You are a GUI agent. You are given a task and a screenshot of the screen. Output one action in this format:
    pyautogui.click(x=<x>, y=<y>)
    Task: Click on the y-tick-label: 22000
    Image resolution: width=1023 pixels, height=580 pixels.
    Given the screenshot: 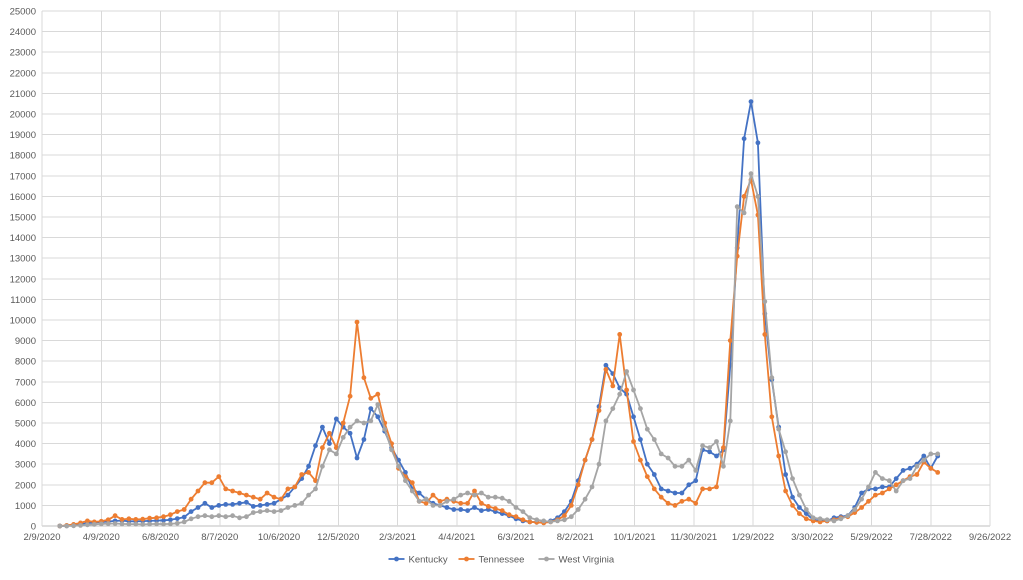 What is the action you would take?
    pyautogui.click(x=23, y=73)
    